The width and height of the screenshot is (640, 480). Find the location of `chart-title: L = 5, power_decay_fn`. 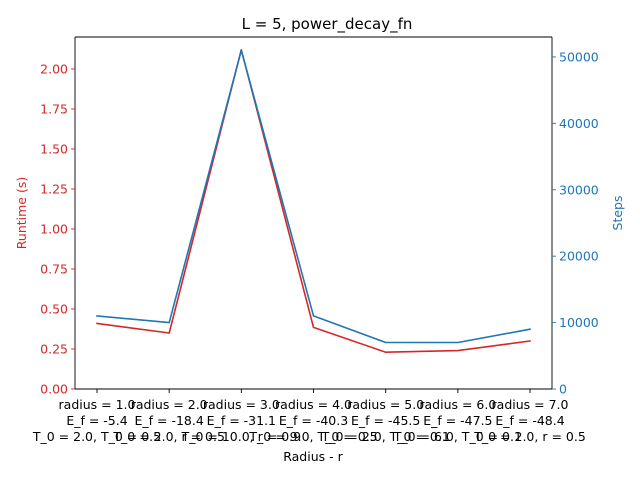

chart-title: L = 5, power_decay_fn is located at coordinates (327, 24).